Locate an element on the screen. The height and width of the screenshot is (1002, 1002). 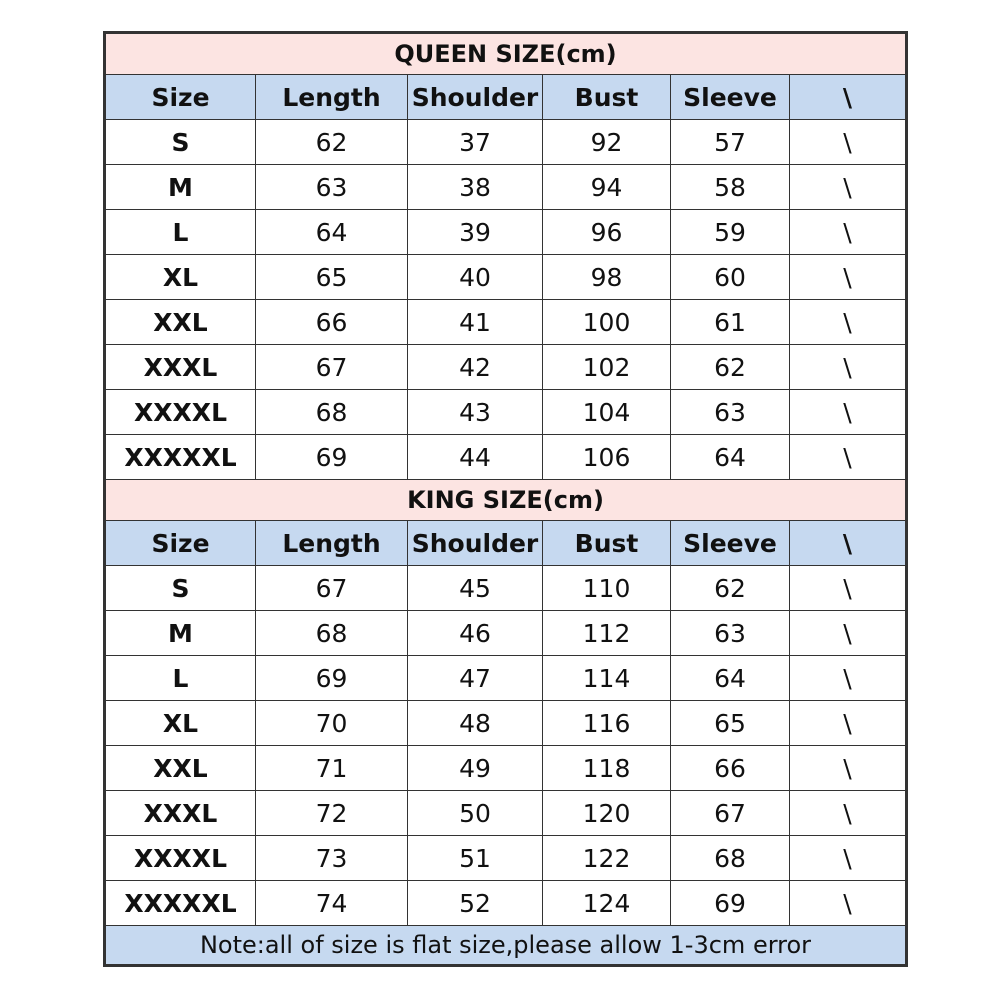
value-cell: 92 is located at coordinates (606, 142).